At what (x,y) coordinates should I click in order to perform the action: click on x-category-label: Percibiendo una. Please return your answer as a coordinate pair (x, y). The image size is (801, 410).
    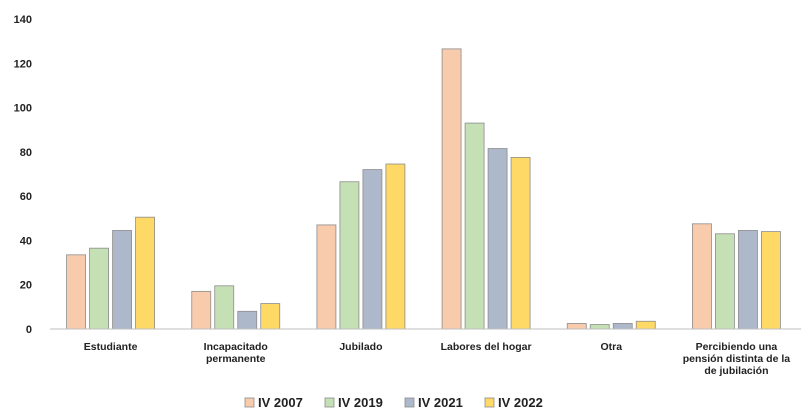
    Looking at the image, I should click on (737, 347).